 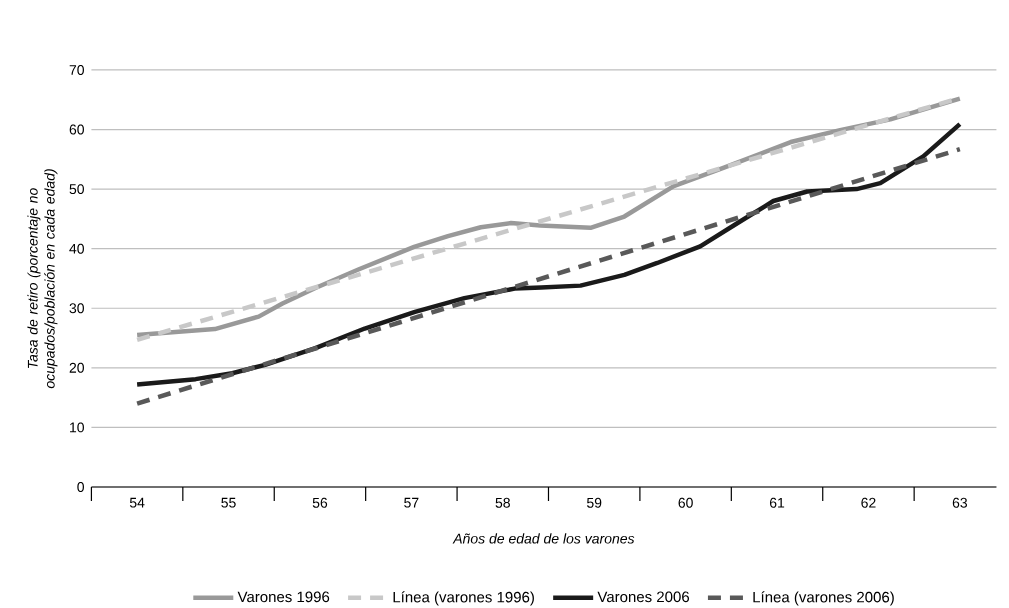 What do you see at coordinates (76, 69) in the screenshot?
I see `y-tick-label: 70` at bounding box center [76, 69].